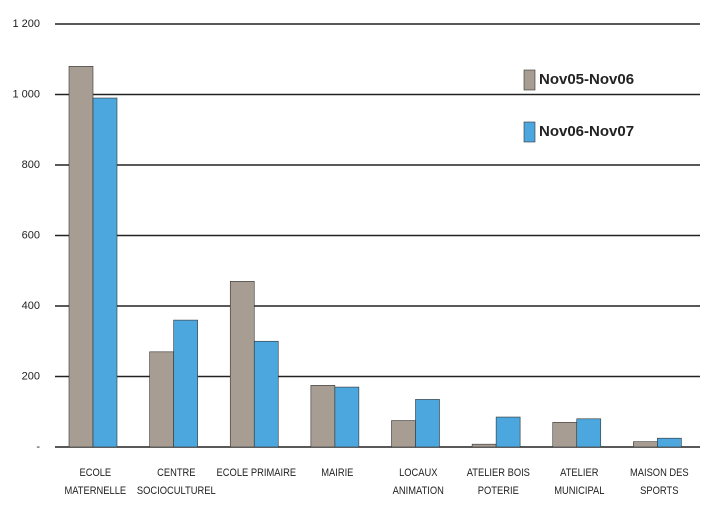  Describe the element at coordinates (95, 482) in the screenshot. I see `x-tick-label: ECOLE MATERNELLE` at that location.